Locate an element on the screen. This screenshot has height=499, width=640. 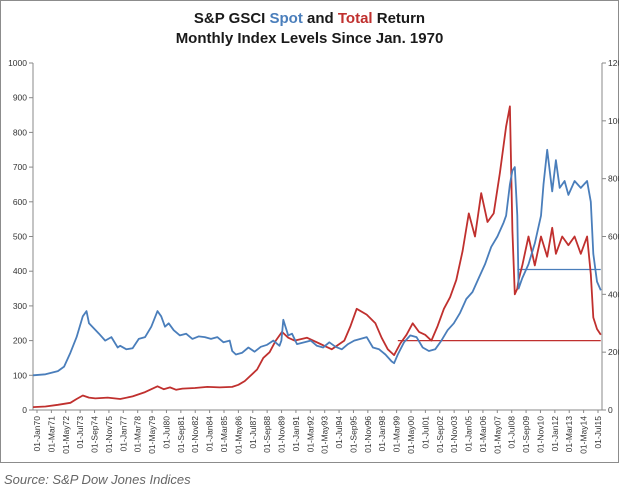
x-tick-label: 01-Jul87 is located at coordinates (253, 432).